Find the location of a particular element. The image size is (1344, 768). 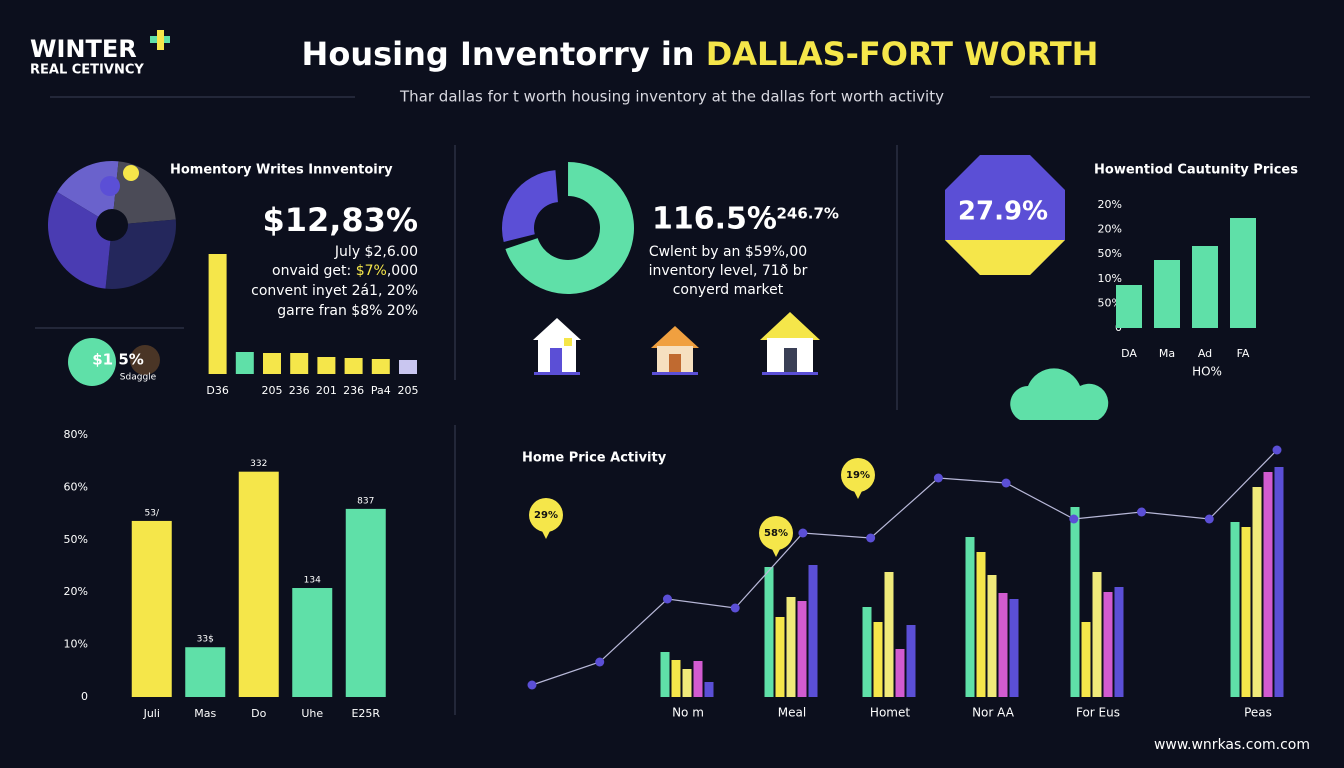

stat-line: conyerd market is located at coordinates (728, 290).